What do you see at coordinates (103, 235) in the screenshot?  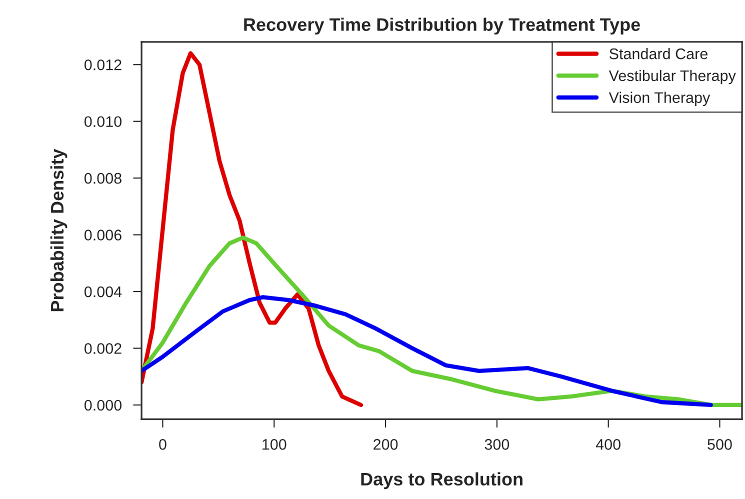 I see `y-tick-label: 0.006` at bounding box center [103, 235].